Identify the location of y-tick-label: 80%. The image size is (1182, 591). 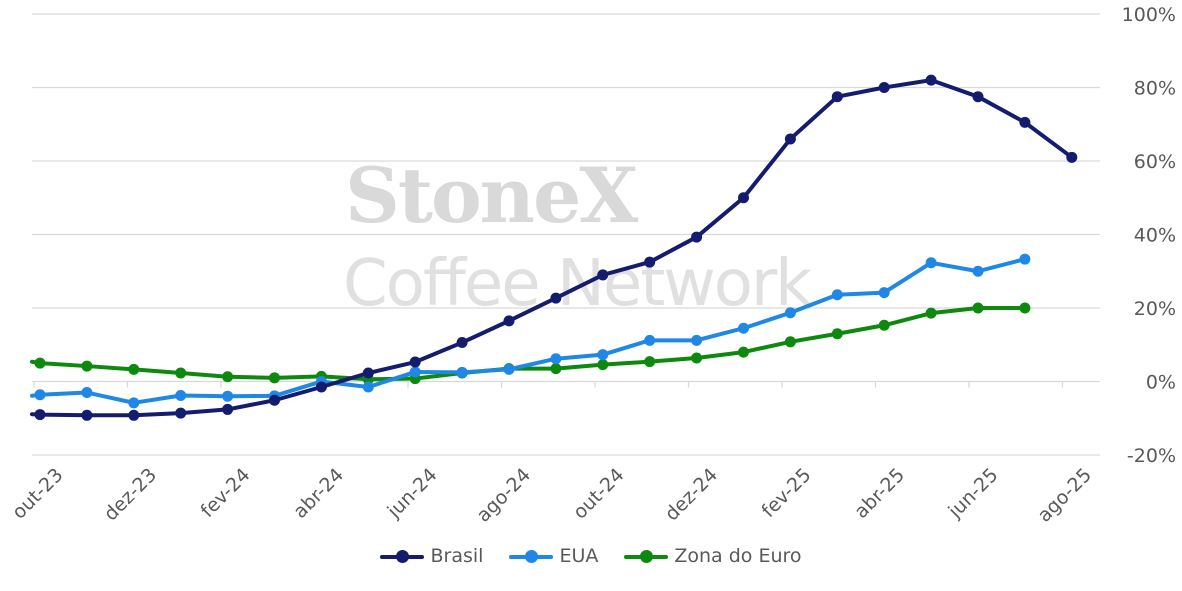
(1155, 89).